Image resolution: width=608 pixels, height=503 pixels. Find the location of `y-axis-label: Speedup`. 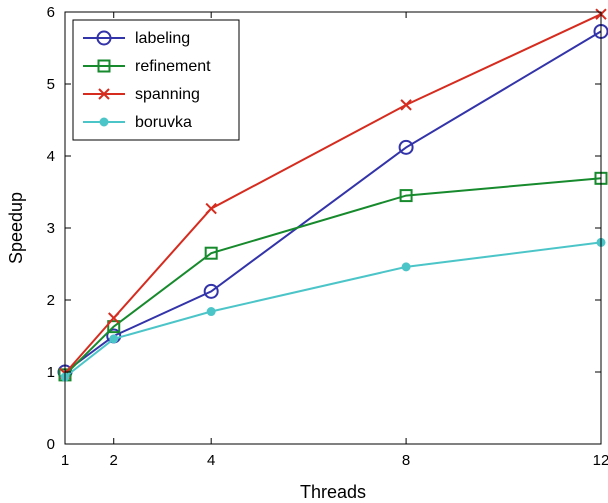

y-axis-label: Speedup is located at coordinates (16, 228).